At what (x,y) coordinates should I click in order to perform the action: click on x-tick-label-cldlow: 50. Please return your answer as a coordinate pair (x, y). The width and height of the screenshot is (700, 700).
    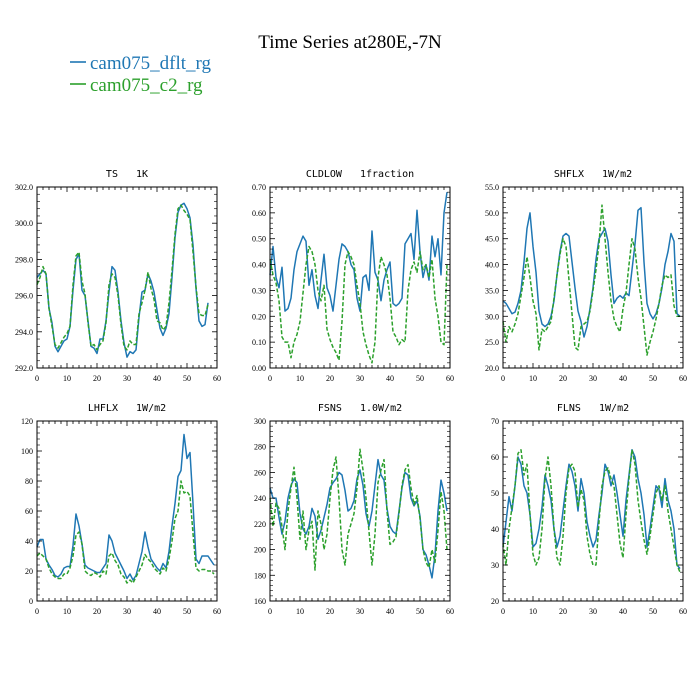
    Looking at the image, I should click on (420, 378).